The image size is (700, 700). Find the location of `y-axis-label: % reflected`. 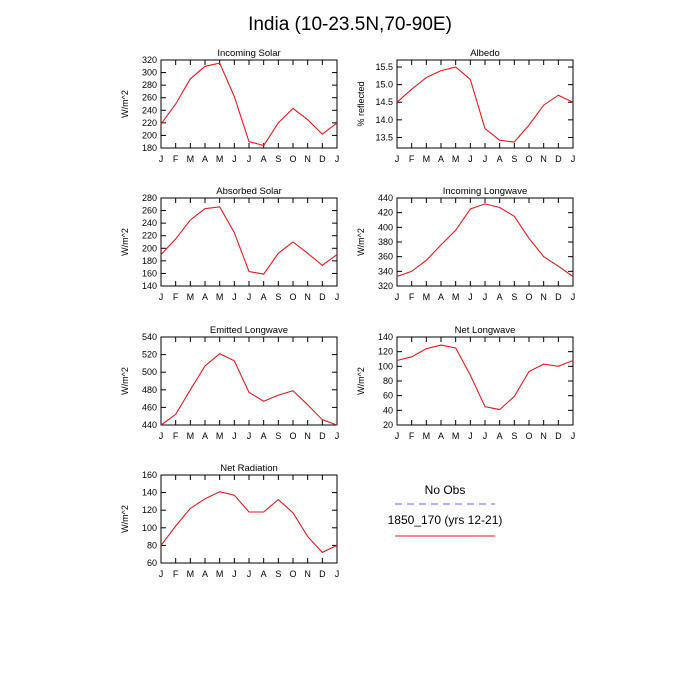

y-axis-label: % reflected is located at coordinates (361, 103).